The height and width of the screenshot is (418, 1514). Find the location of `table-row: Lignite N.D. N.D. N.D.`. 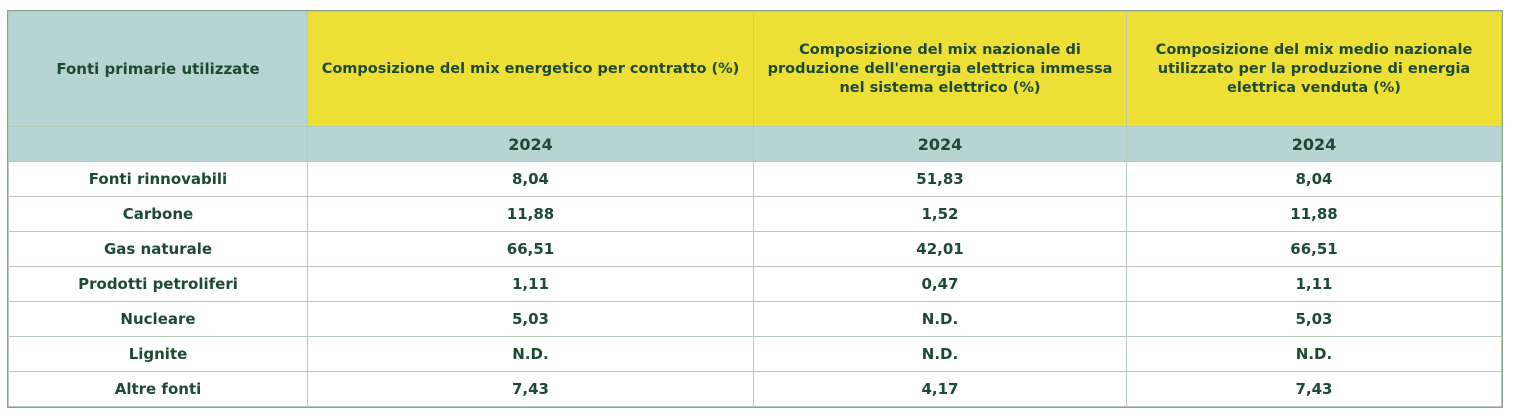

table-row: Lignite N.D. N.D. N.D. is located at coordinates (755, 354).